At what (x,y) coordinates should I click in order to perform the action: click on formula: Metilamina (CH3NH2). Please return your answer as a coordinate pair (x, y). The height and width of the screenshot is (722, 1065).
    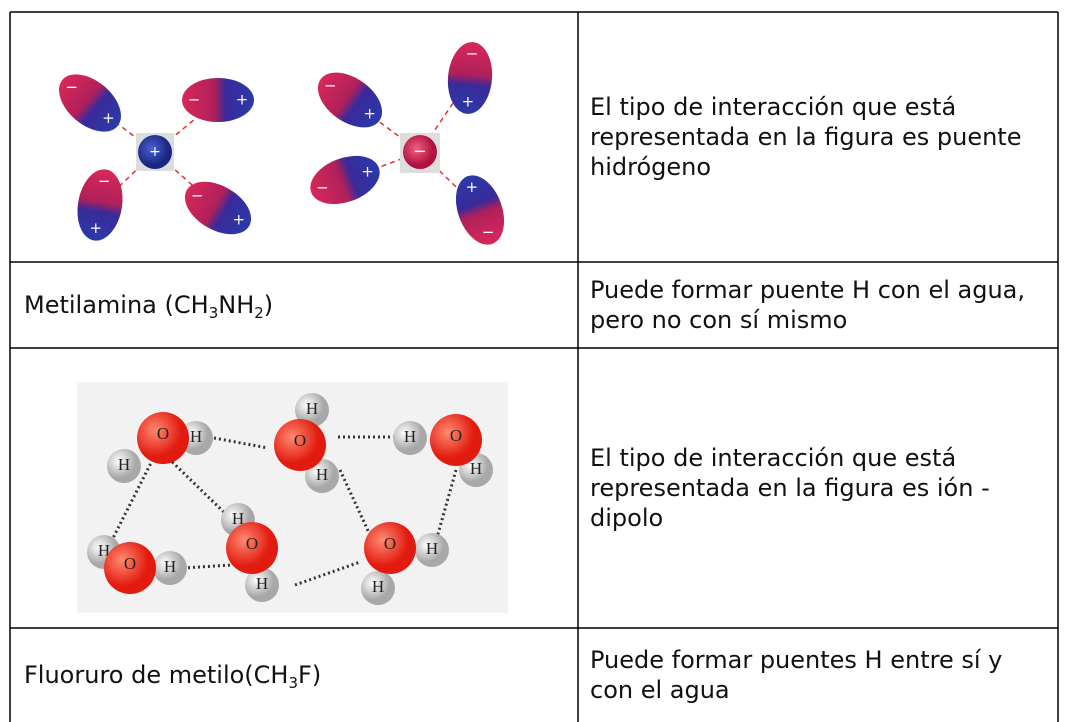
    Looking at the image, I should click on (149, 306).